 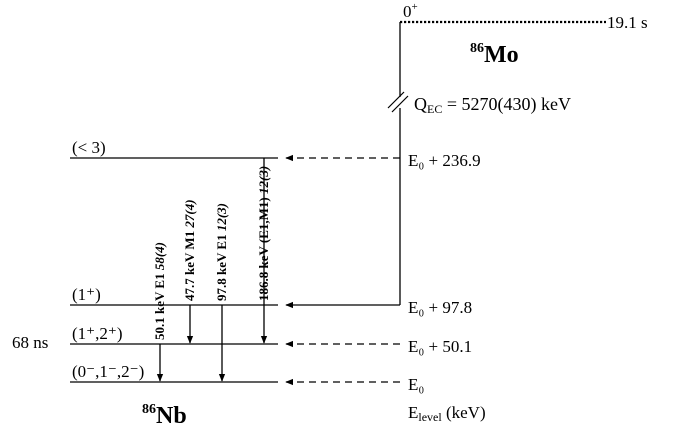 What do you see at coordinates (444, 160) in the screenshot?
I see `level-energy-label: E₀ + 236.9` at bounding box center [444, 160].